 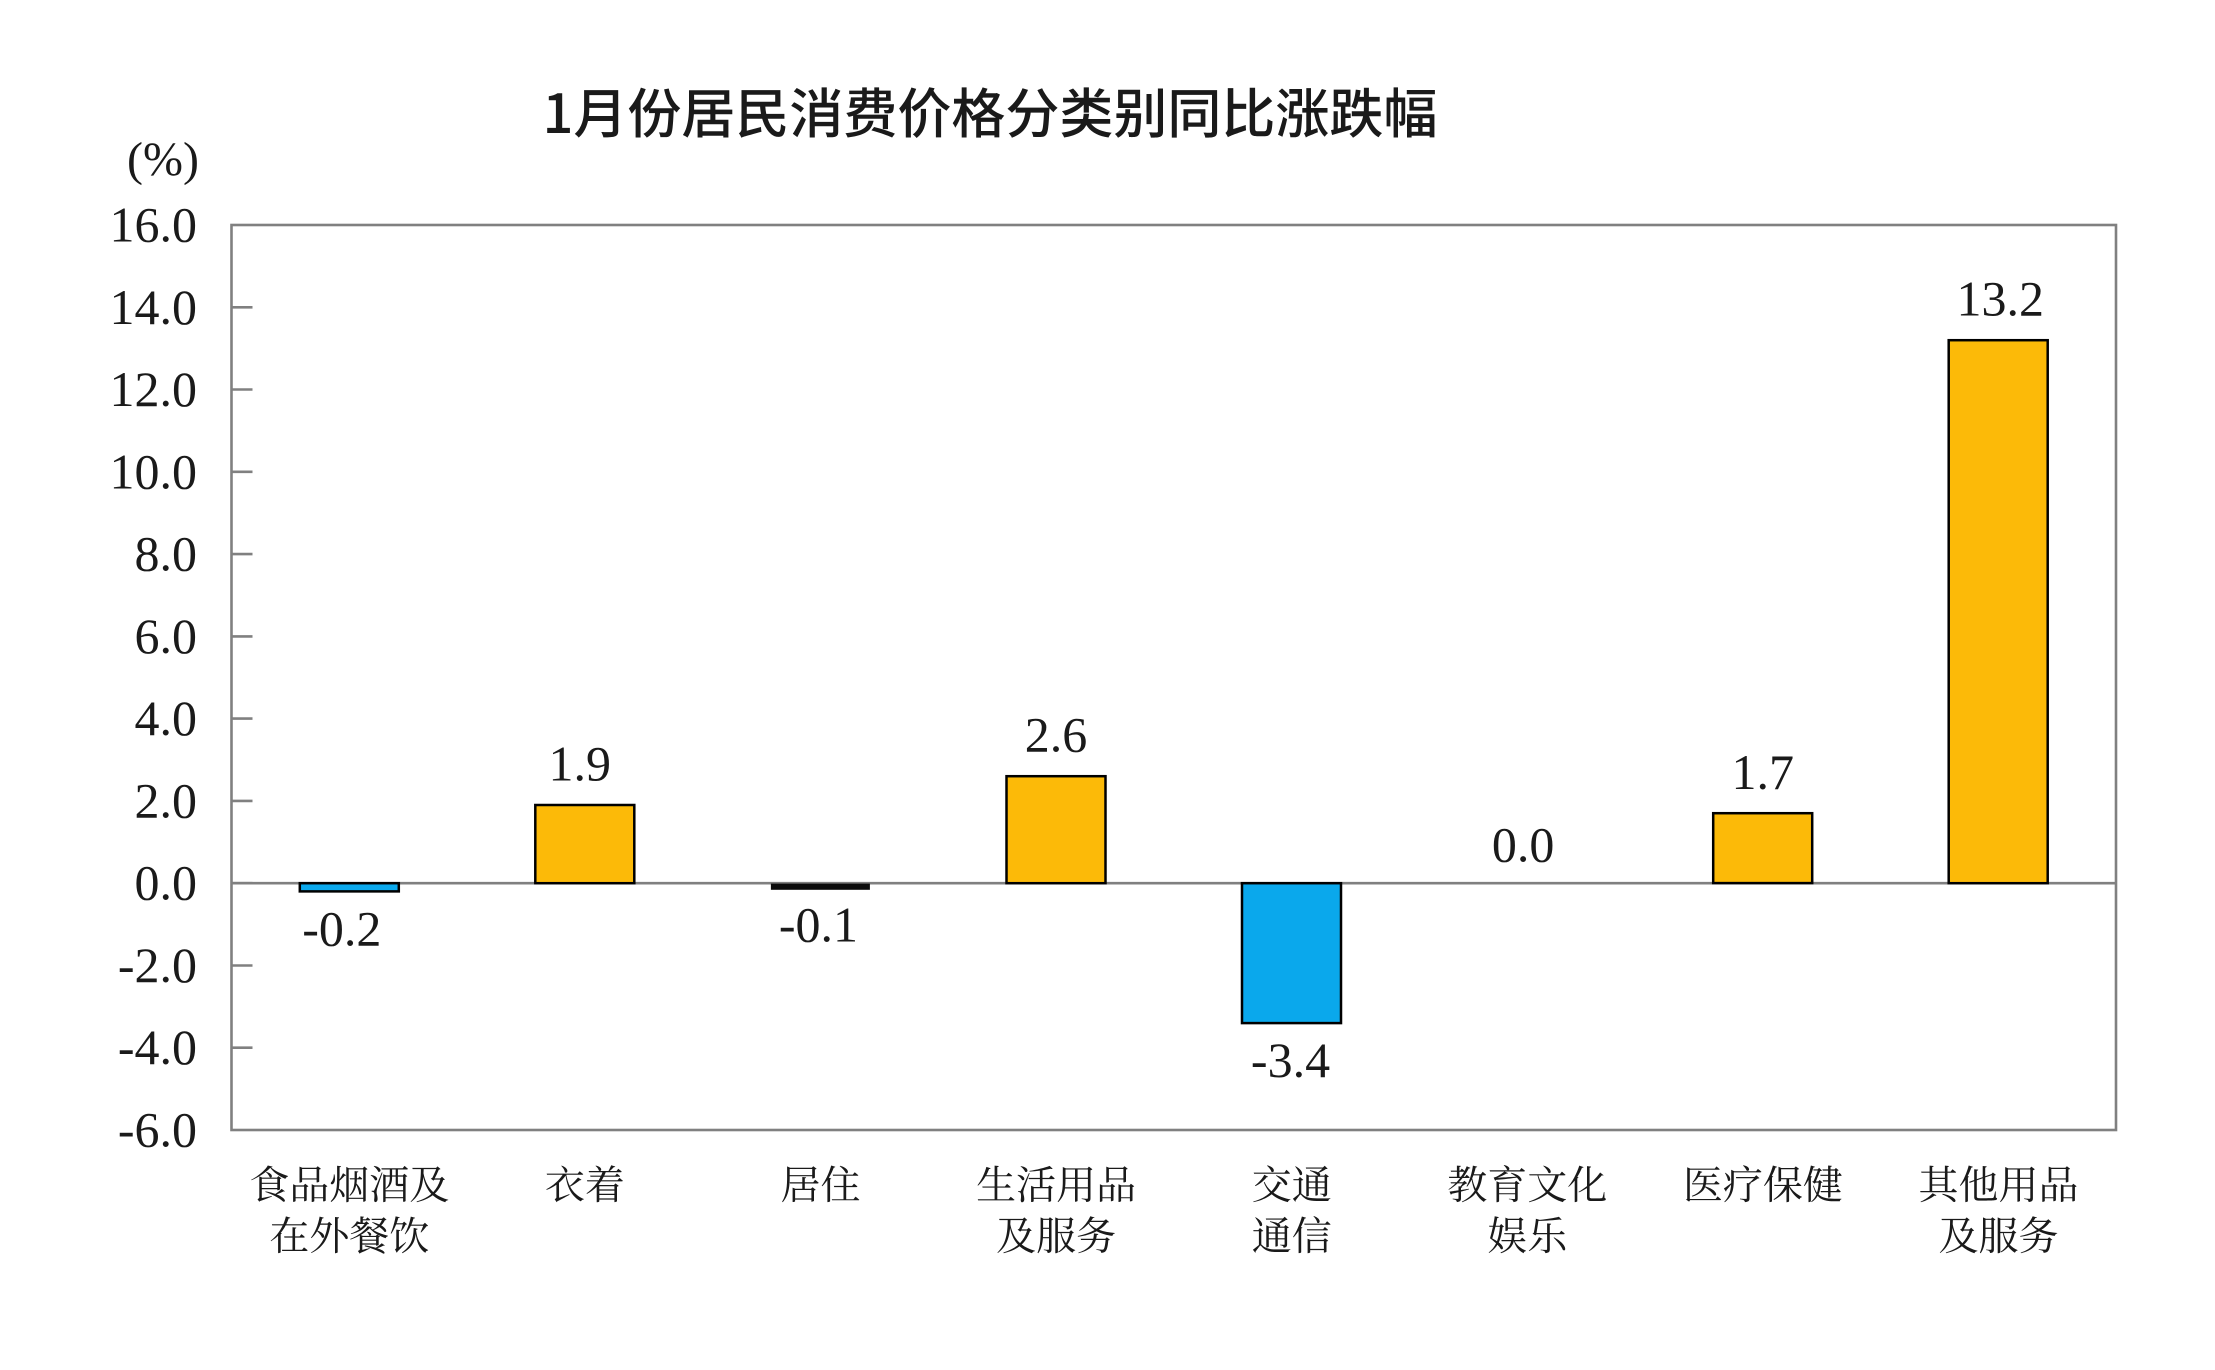 What do you see at coordinates (1290, 1060) in the screenshot?
I see `svg-text: -3.4` at bounding box center [1290, 1060].